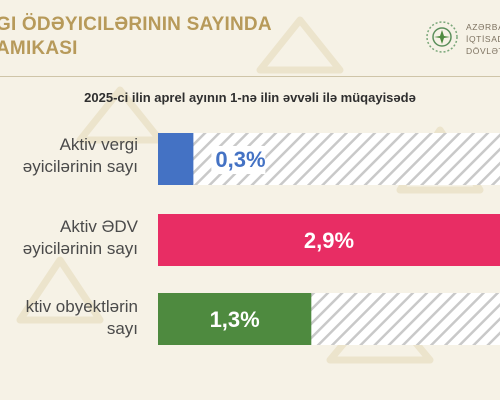 The height and width of the screenshot is (400, 500). What do you see at coordinates (81, 317) in the screenshot?
I see `category-label-3: ktiv obyektlərin sayı` at bounding box center [81, 317].